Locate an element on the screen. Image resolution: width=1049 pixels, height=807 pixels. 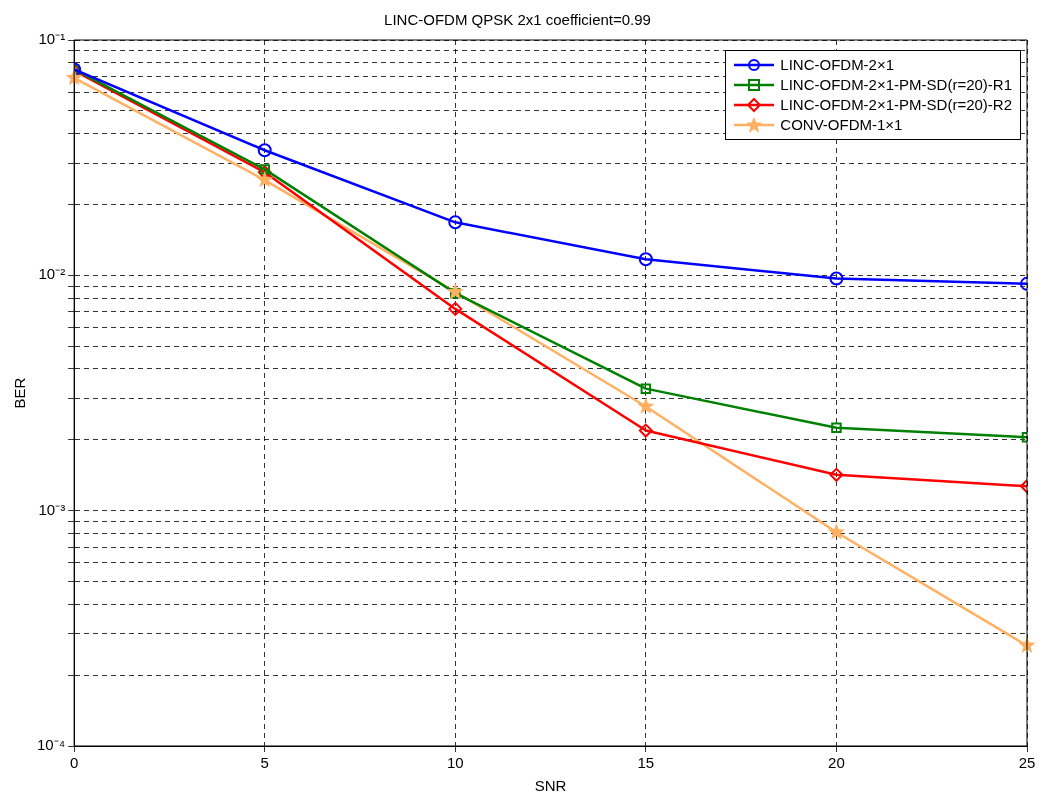
x-tick-label: 20 is located at coordinates (836, 763).